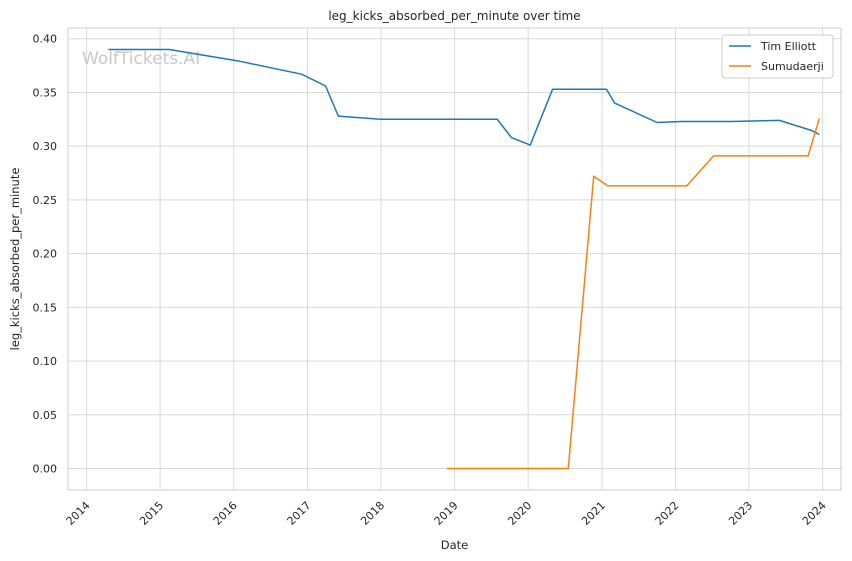 Image resolution: width=852 pixels, height=561 pixels. What do you see at coordinates (45, 415) in the screenshot?
I see `y-tick-label: 0.05` at bounding box center [45, 415].